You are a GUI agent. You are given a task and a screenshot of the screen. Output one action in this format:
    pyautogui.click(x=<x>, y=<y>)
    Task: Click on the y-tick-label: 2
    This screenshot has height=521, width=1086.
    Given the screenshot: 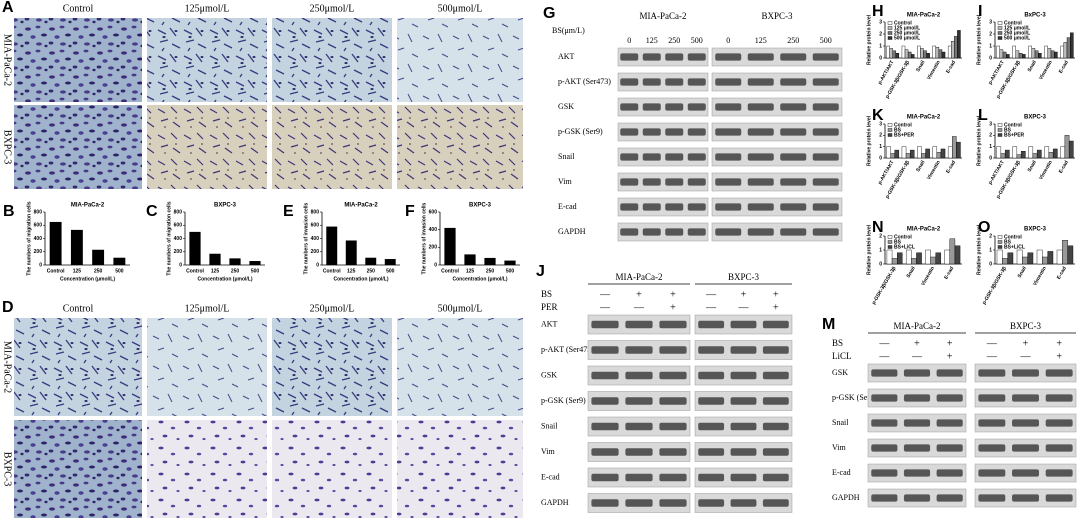 What is the action you would take?
    pyautogui.click(x=990, y=136)
    